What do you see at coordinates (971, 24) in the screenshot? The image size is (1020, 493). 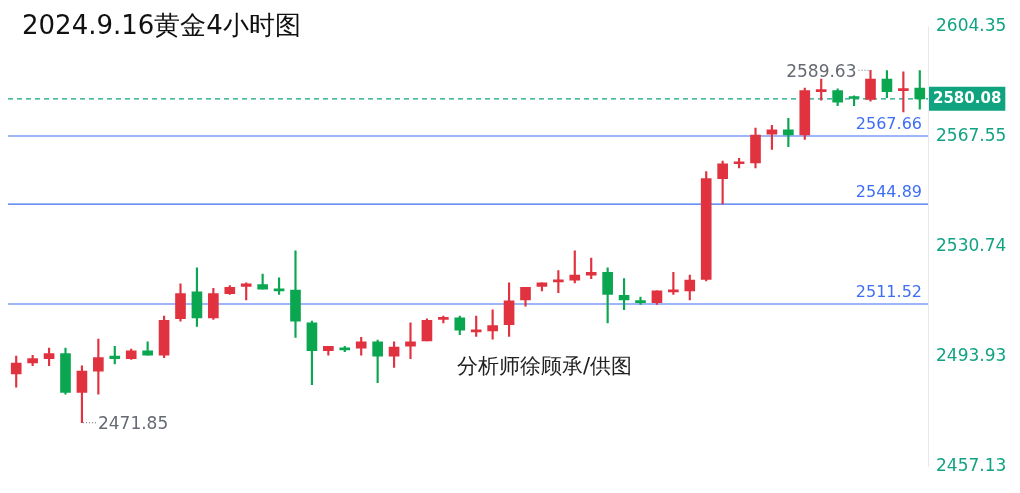 I see `y-tick-label: 2604.35` at bounding box center [971, 24].